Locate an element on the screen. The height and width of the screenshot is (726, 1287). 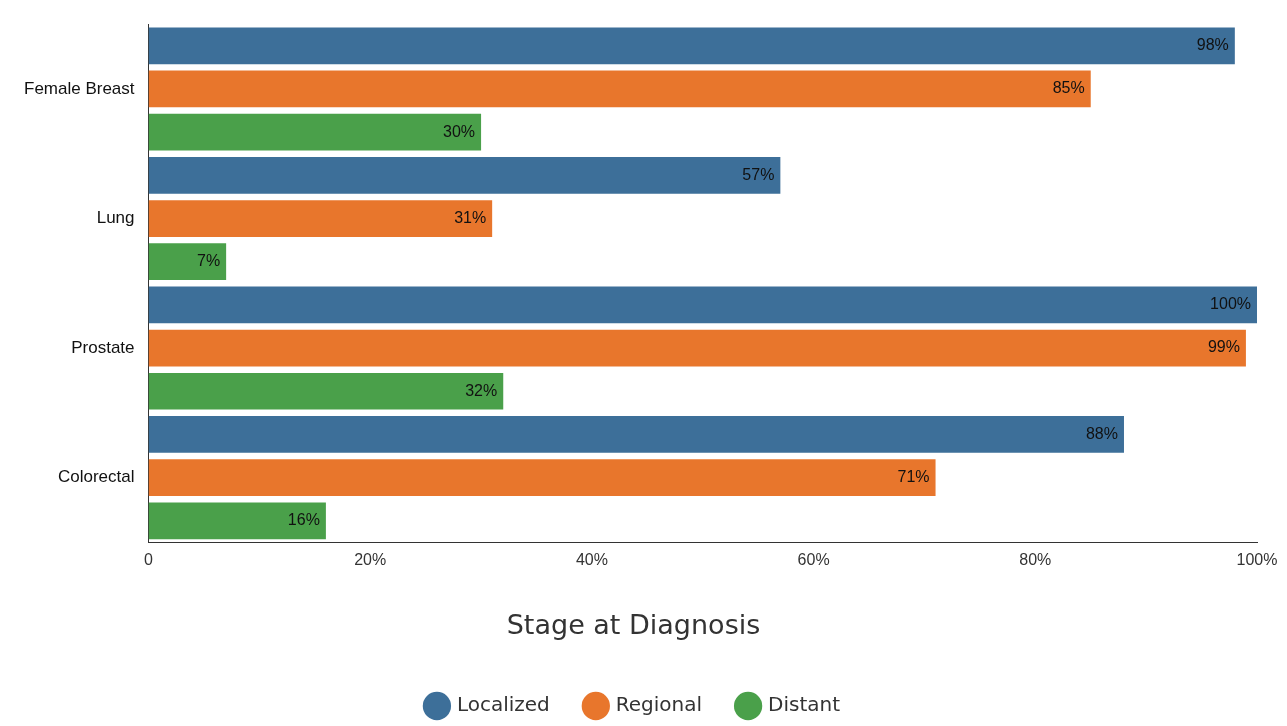
legend-label: Distant is located at coordinates (804, 704).